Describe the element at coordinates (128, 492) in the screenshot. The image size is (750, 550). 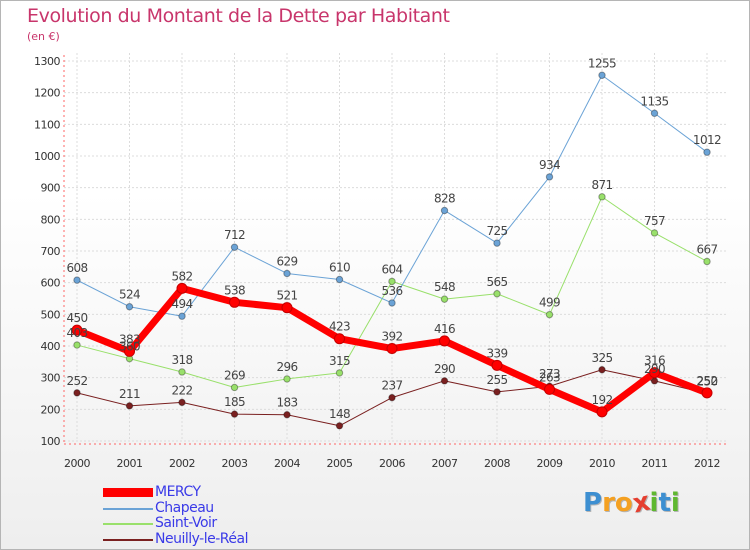
I see `legend-swatch-mercy` at that location.